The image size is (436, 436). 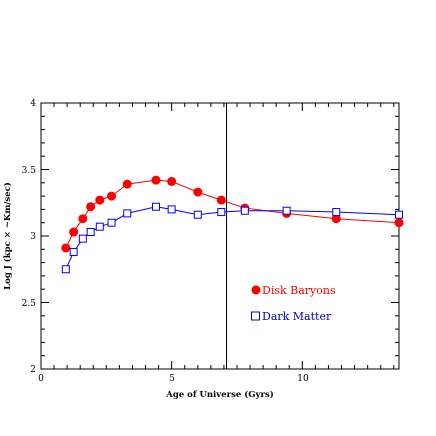 What do you see at coordinates (33, 104) in the screenshot?
I see `y-tick-label: 4` at bounding box center [33, 104].